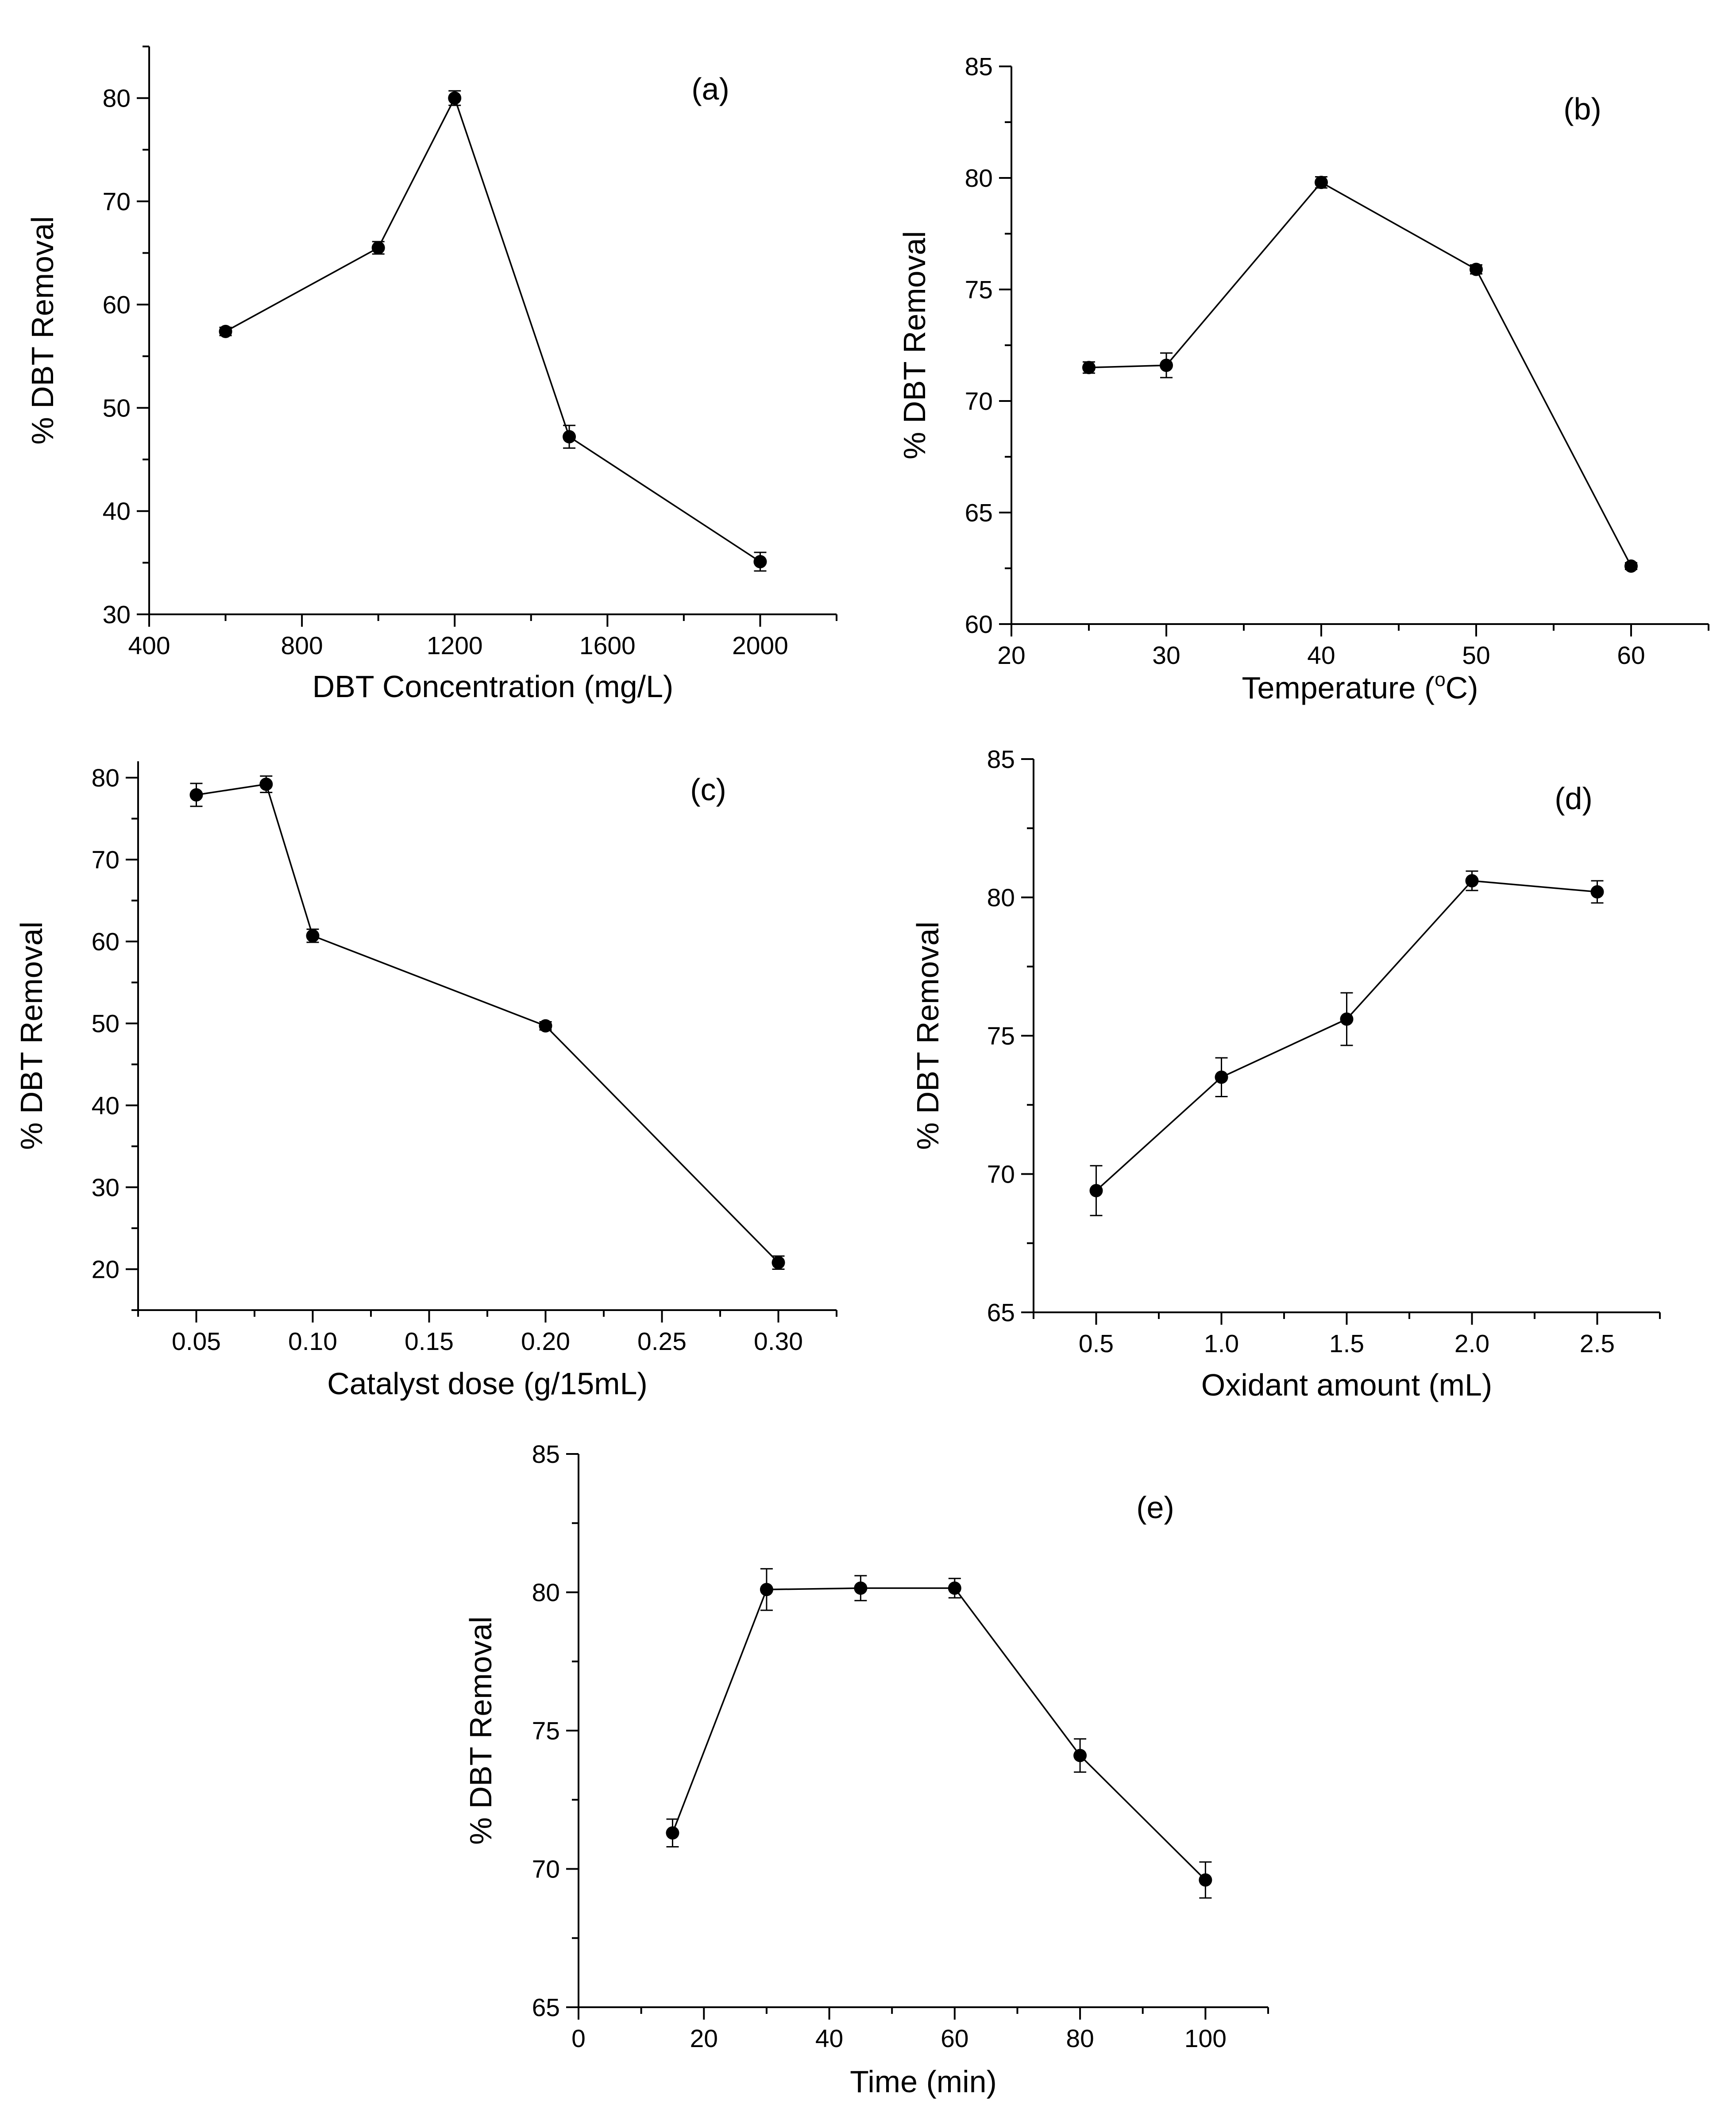 This screenshot has width=1736, height=2117. I want to click on x-axis-label-text: Temperature (, so click(1338, 688).